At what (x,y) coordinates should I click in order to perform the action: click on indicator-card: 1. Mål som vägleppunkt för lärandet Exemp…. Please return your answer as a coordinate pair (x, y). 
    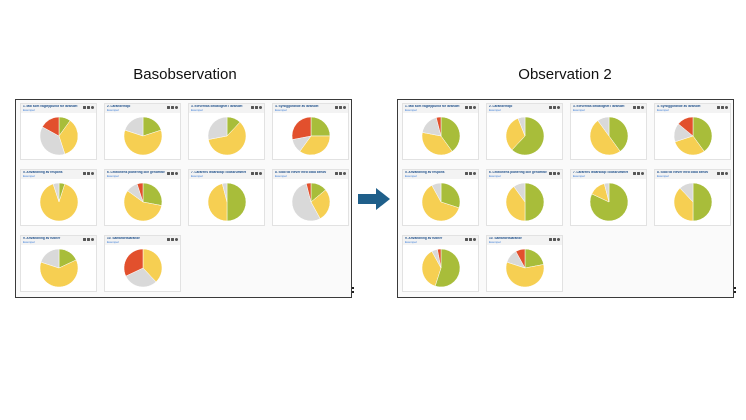
    Looking at the image, I should click on (440, 131).